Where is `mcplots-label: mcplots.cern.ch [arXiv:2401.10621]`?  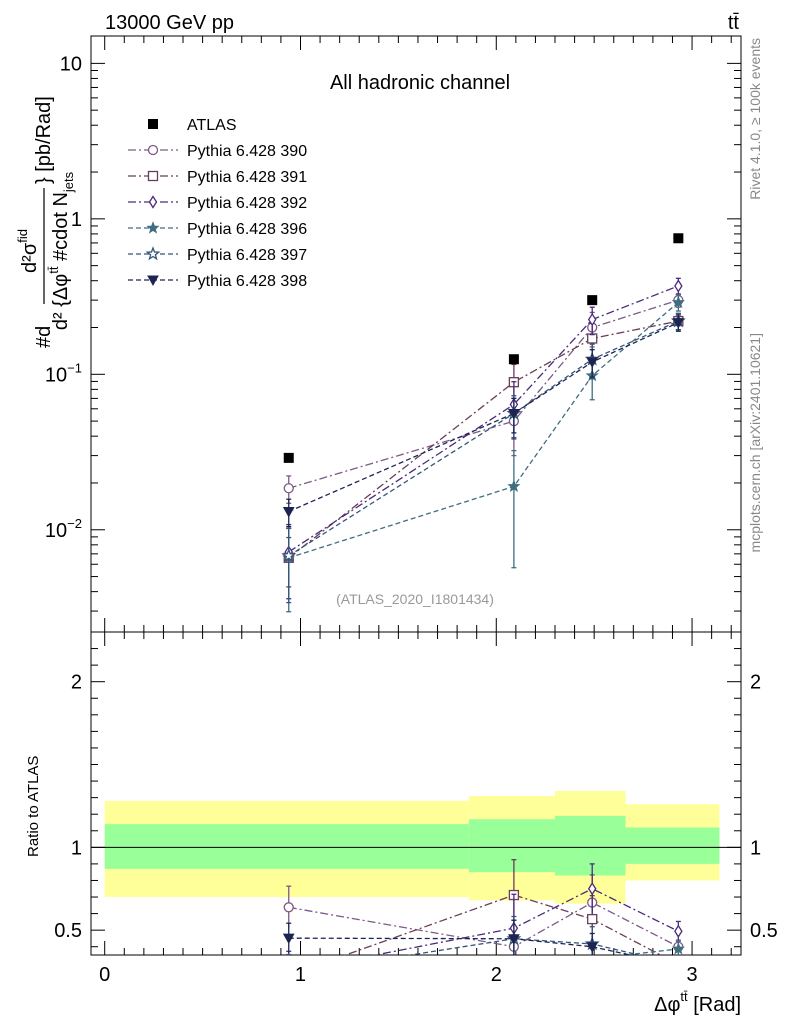
mcplots-label: mcplots.cern.ch [arXiv:2401.10621] is located at coordinates (755, 442).